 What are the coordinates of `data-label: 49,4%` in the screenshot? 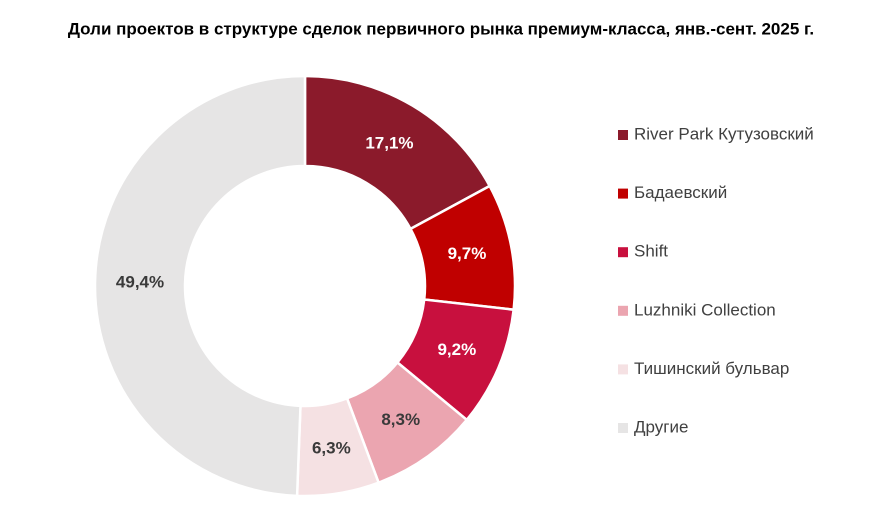 It's located at (140, 281).